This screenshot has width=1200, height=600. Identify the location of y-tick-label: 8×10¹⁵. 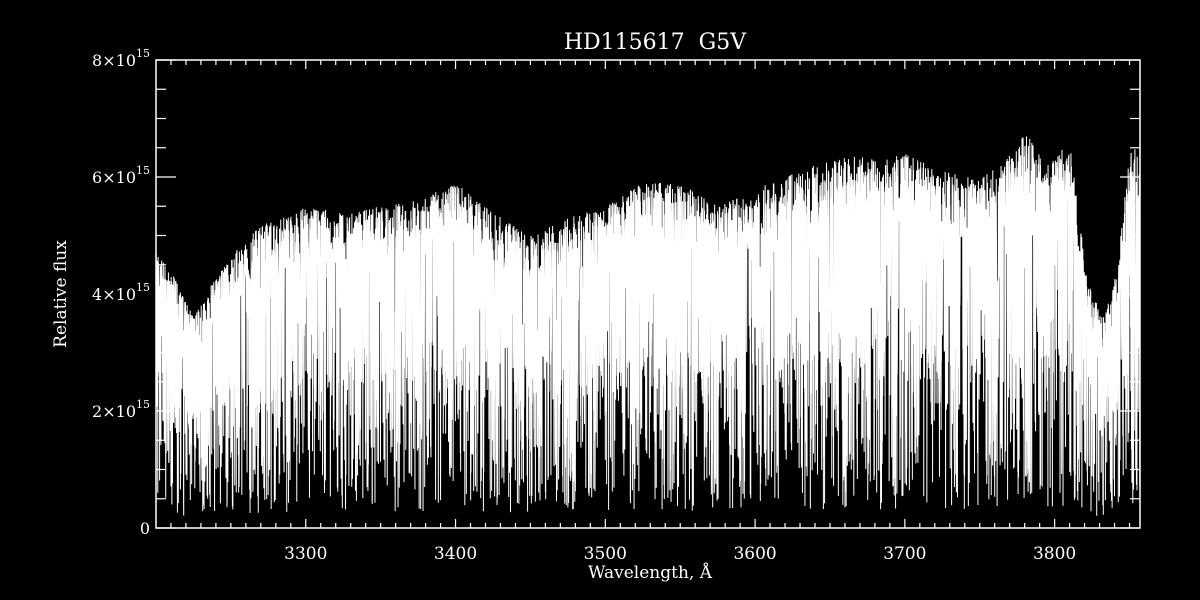
(121, 58).